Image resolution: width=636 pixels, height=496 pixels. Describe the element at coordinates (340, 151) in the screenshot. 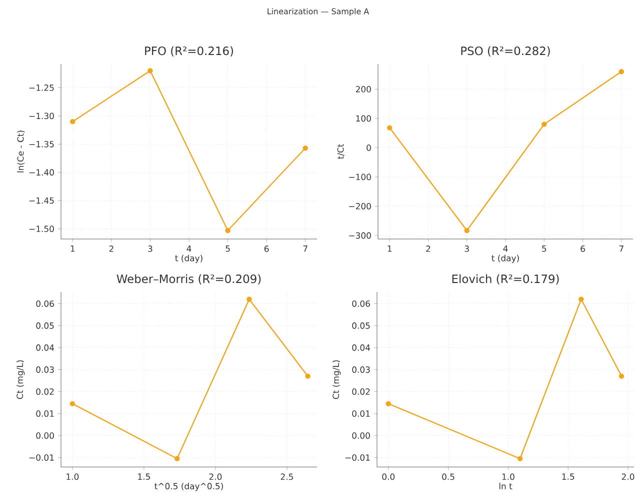

I see `y-axis-title: t/Ct` at that location.